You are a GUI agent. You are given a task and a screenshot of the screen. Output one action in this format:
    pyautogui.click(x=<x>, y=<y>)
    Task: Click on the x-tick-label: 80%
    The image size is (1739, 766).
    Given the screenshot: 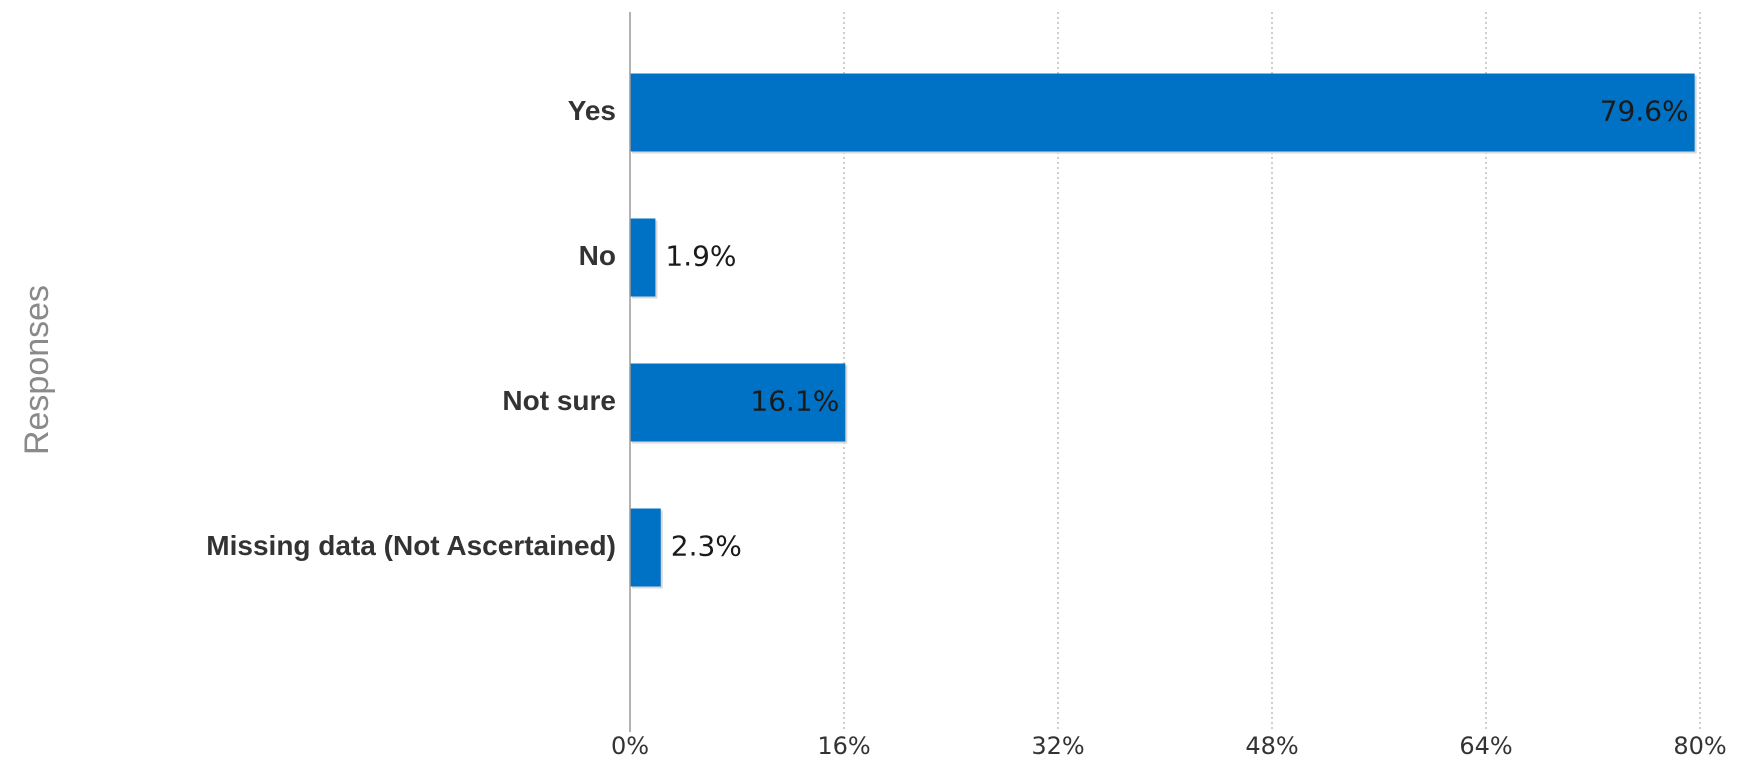 What is the action you would take?
    pyautogui.click(x=1699, y=746)
    